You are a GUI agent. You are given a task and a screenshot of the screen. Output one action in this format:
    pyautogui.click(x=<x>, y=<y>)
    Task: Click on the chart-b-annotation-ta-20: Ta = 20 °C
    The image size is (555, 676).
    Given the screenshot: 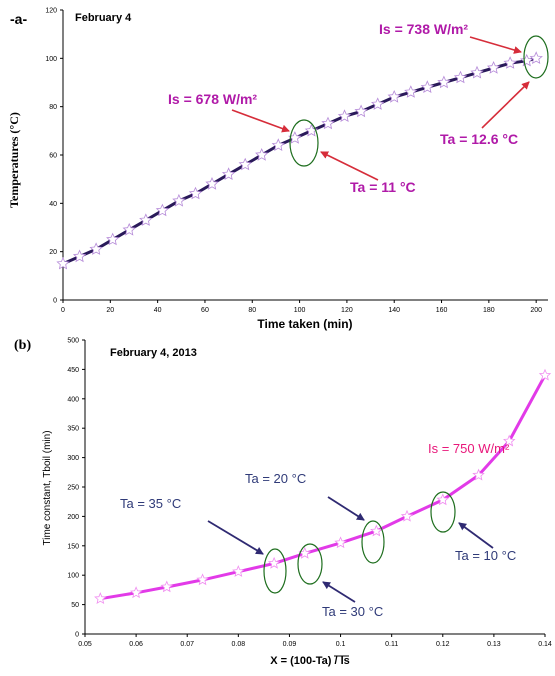 What is the action you would take?
    pyautogui.click(x=275, y=478)
    